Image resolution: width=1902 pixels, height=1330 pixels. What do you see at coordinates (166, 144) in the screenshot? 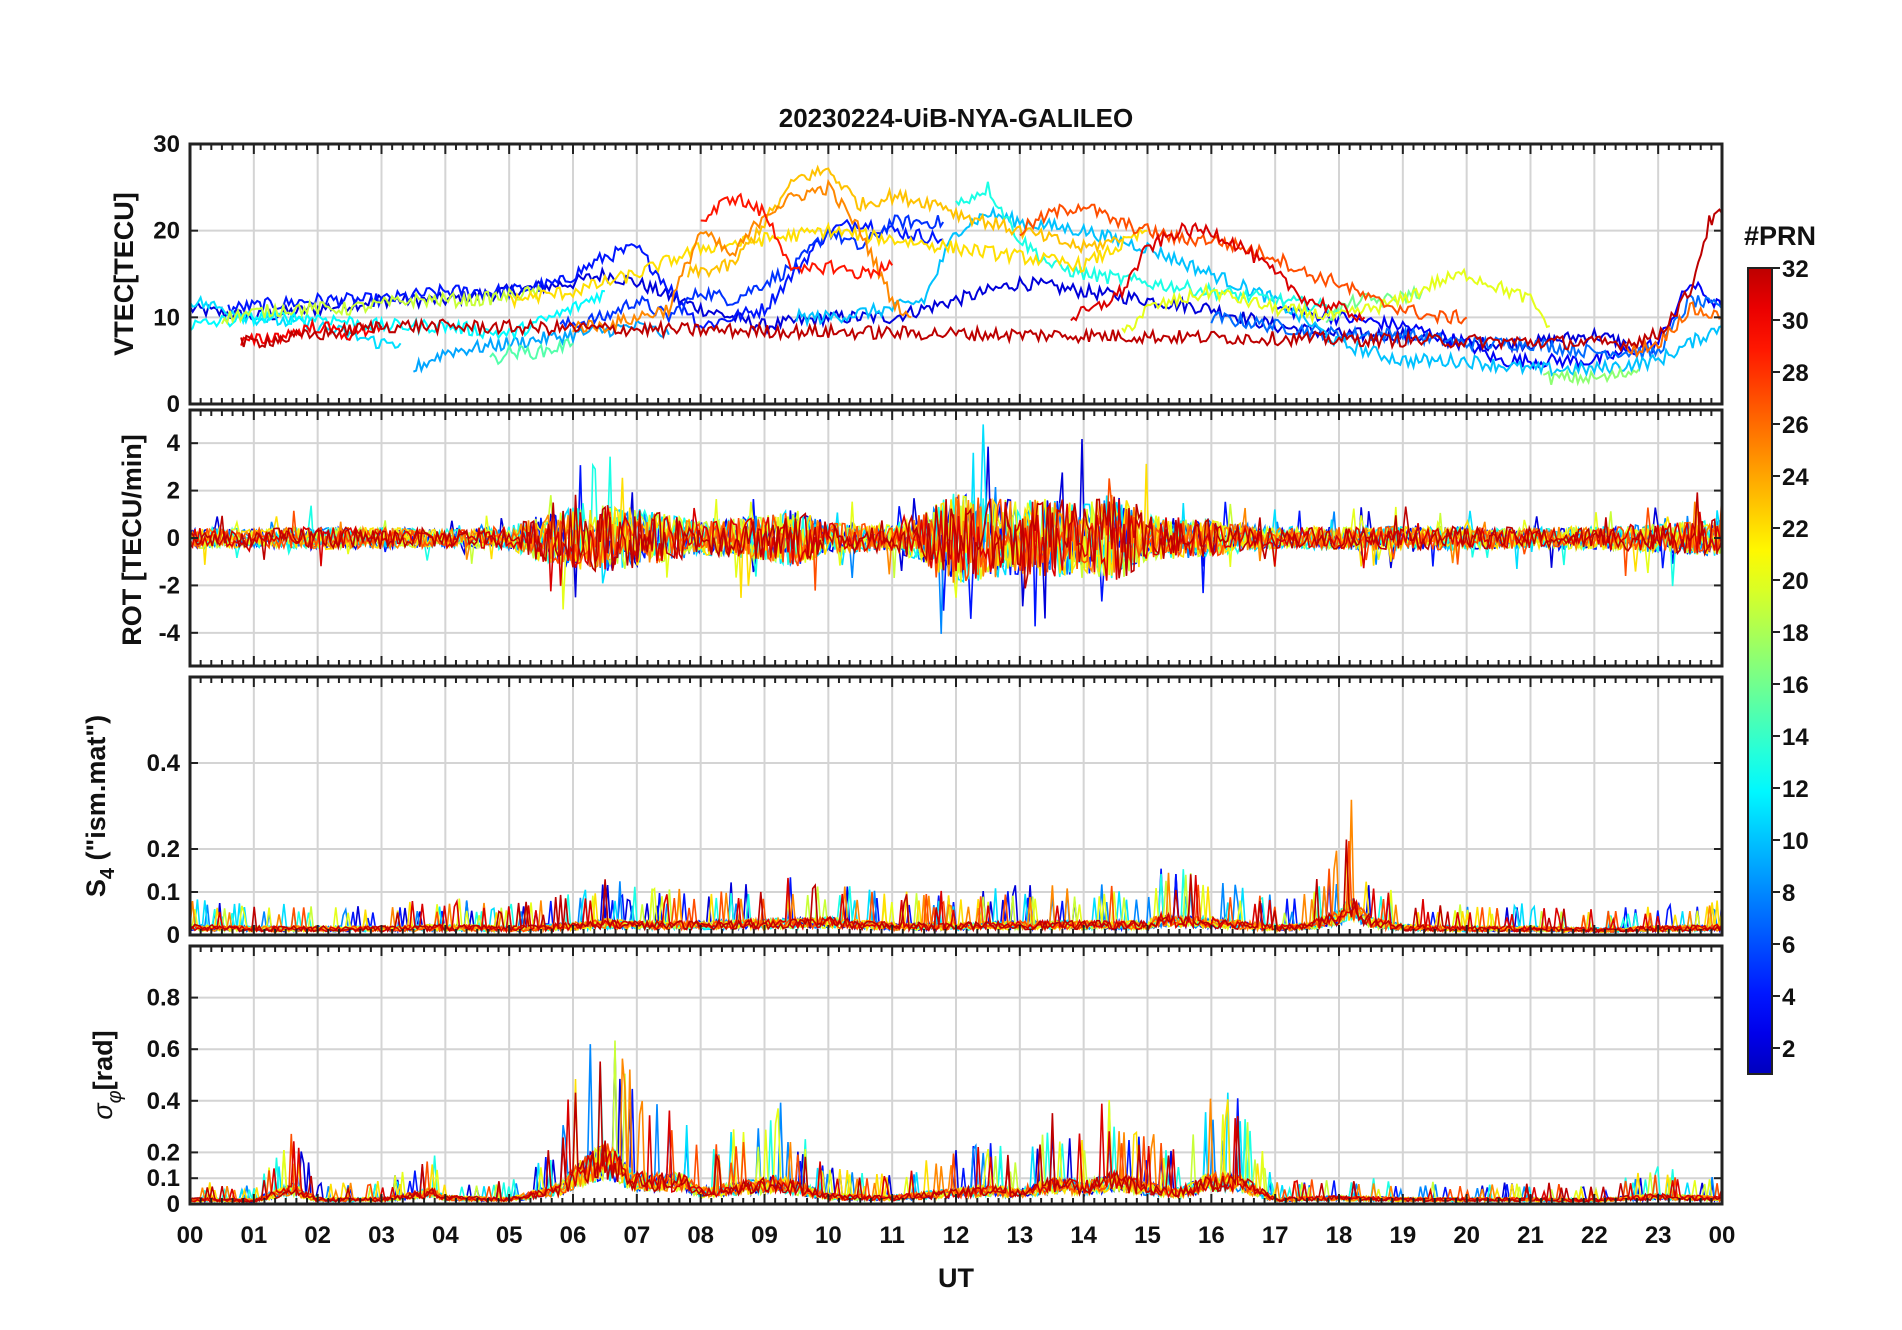
I see `y-tick-label: 30` at bounding box center [166, 144].